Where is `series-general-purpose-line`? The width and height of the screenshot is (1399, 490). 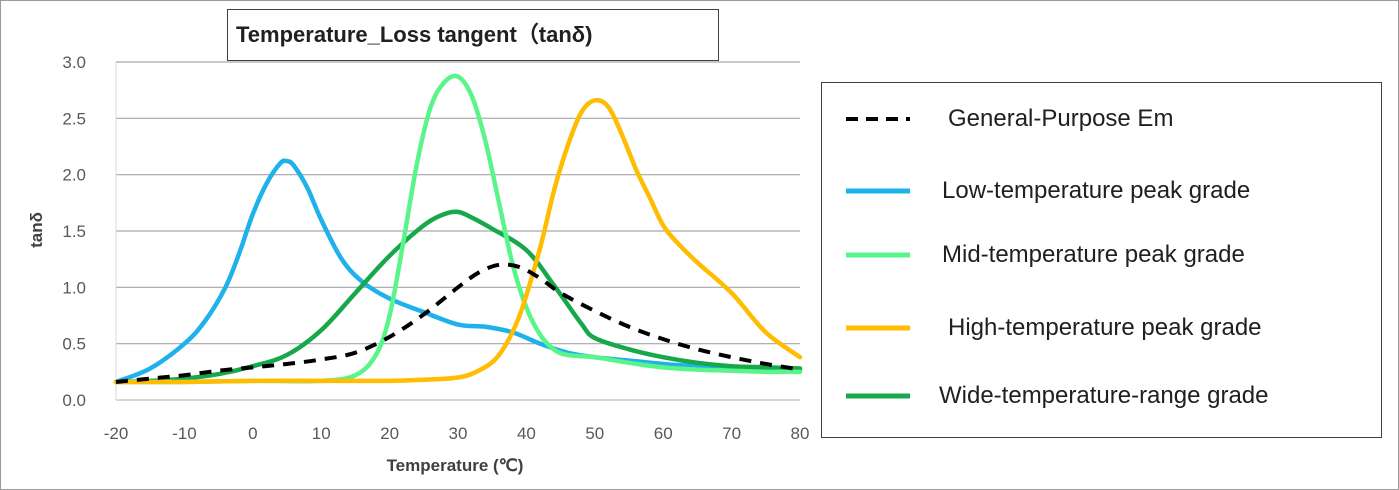
series-general-purpose-line is located at coordinates (458, 323).